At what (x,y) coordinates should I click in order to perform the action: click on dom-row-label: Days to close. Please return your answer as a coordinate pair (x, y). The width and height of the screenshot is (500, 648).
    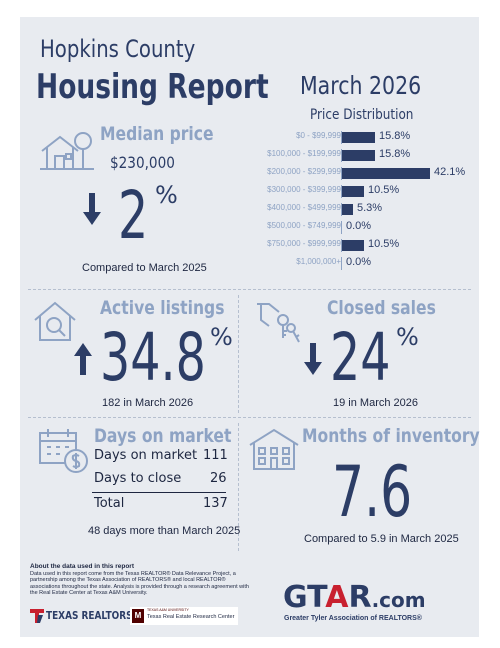
    Looking at the image, I should click on (138, 478).